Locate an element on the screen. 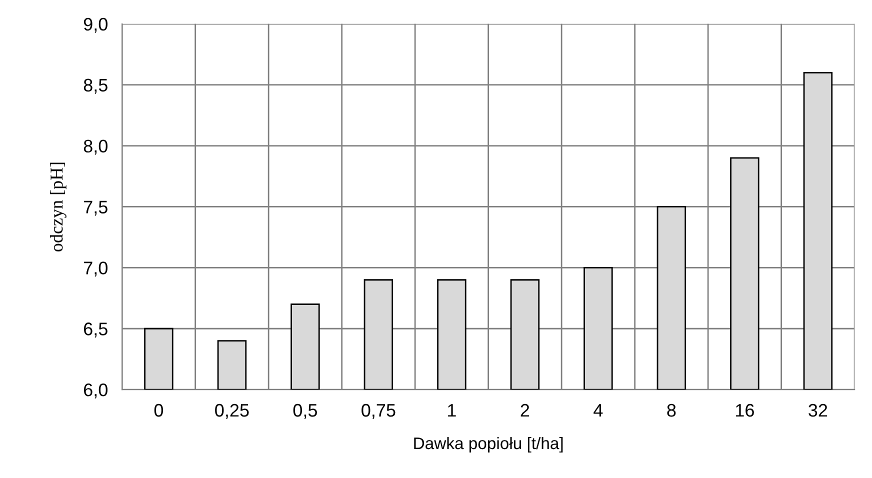  y-axis-title: odczyn [pH] is located at coordinates (58, 207).